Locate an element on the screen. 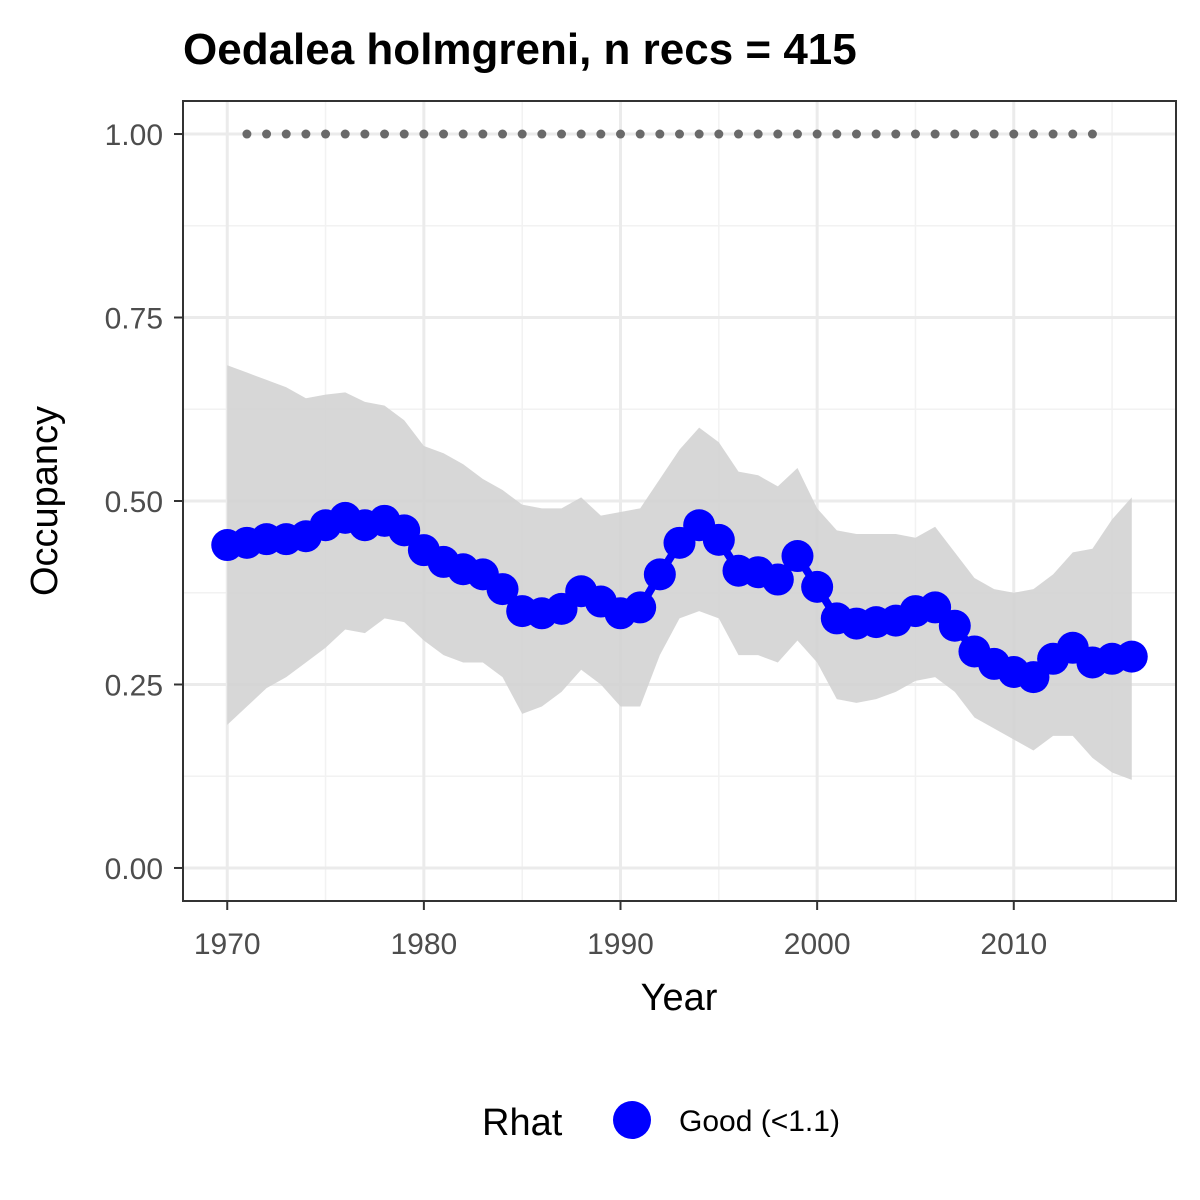  x-tick-label: 2000 is located at coordinates (817, 944).